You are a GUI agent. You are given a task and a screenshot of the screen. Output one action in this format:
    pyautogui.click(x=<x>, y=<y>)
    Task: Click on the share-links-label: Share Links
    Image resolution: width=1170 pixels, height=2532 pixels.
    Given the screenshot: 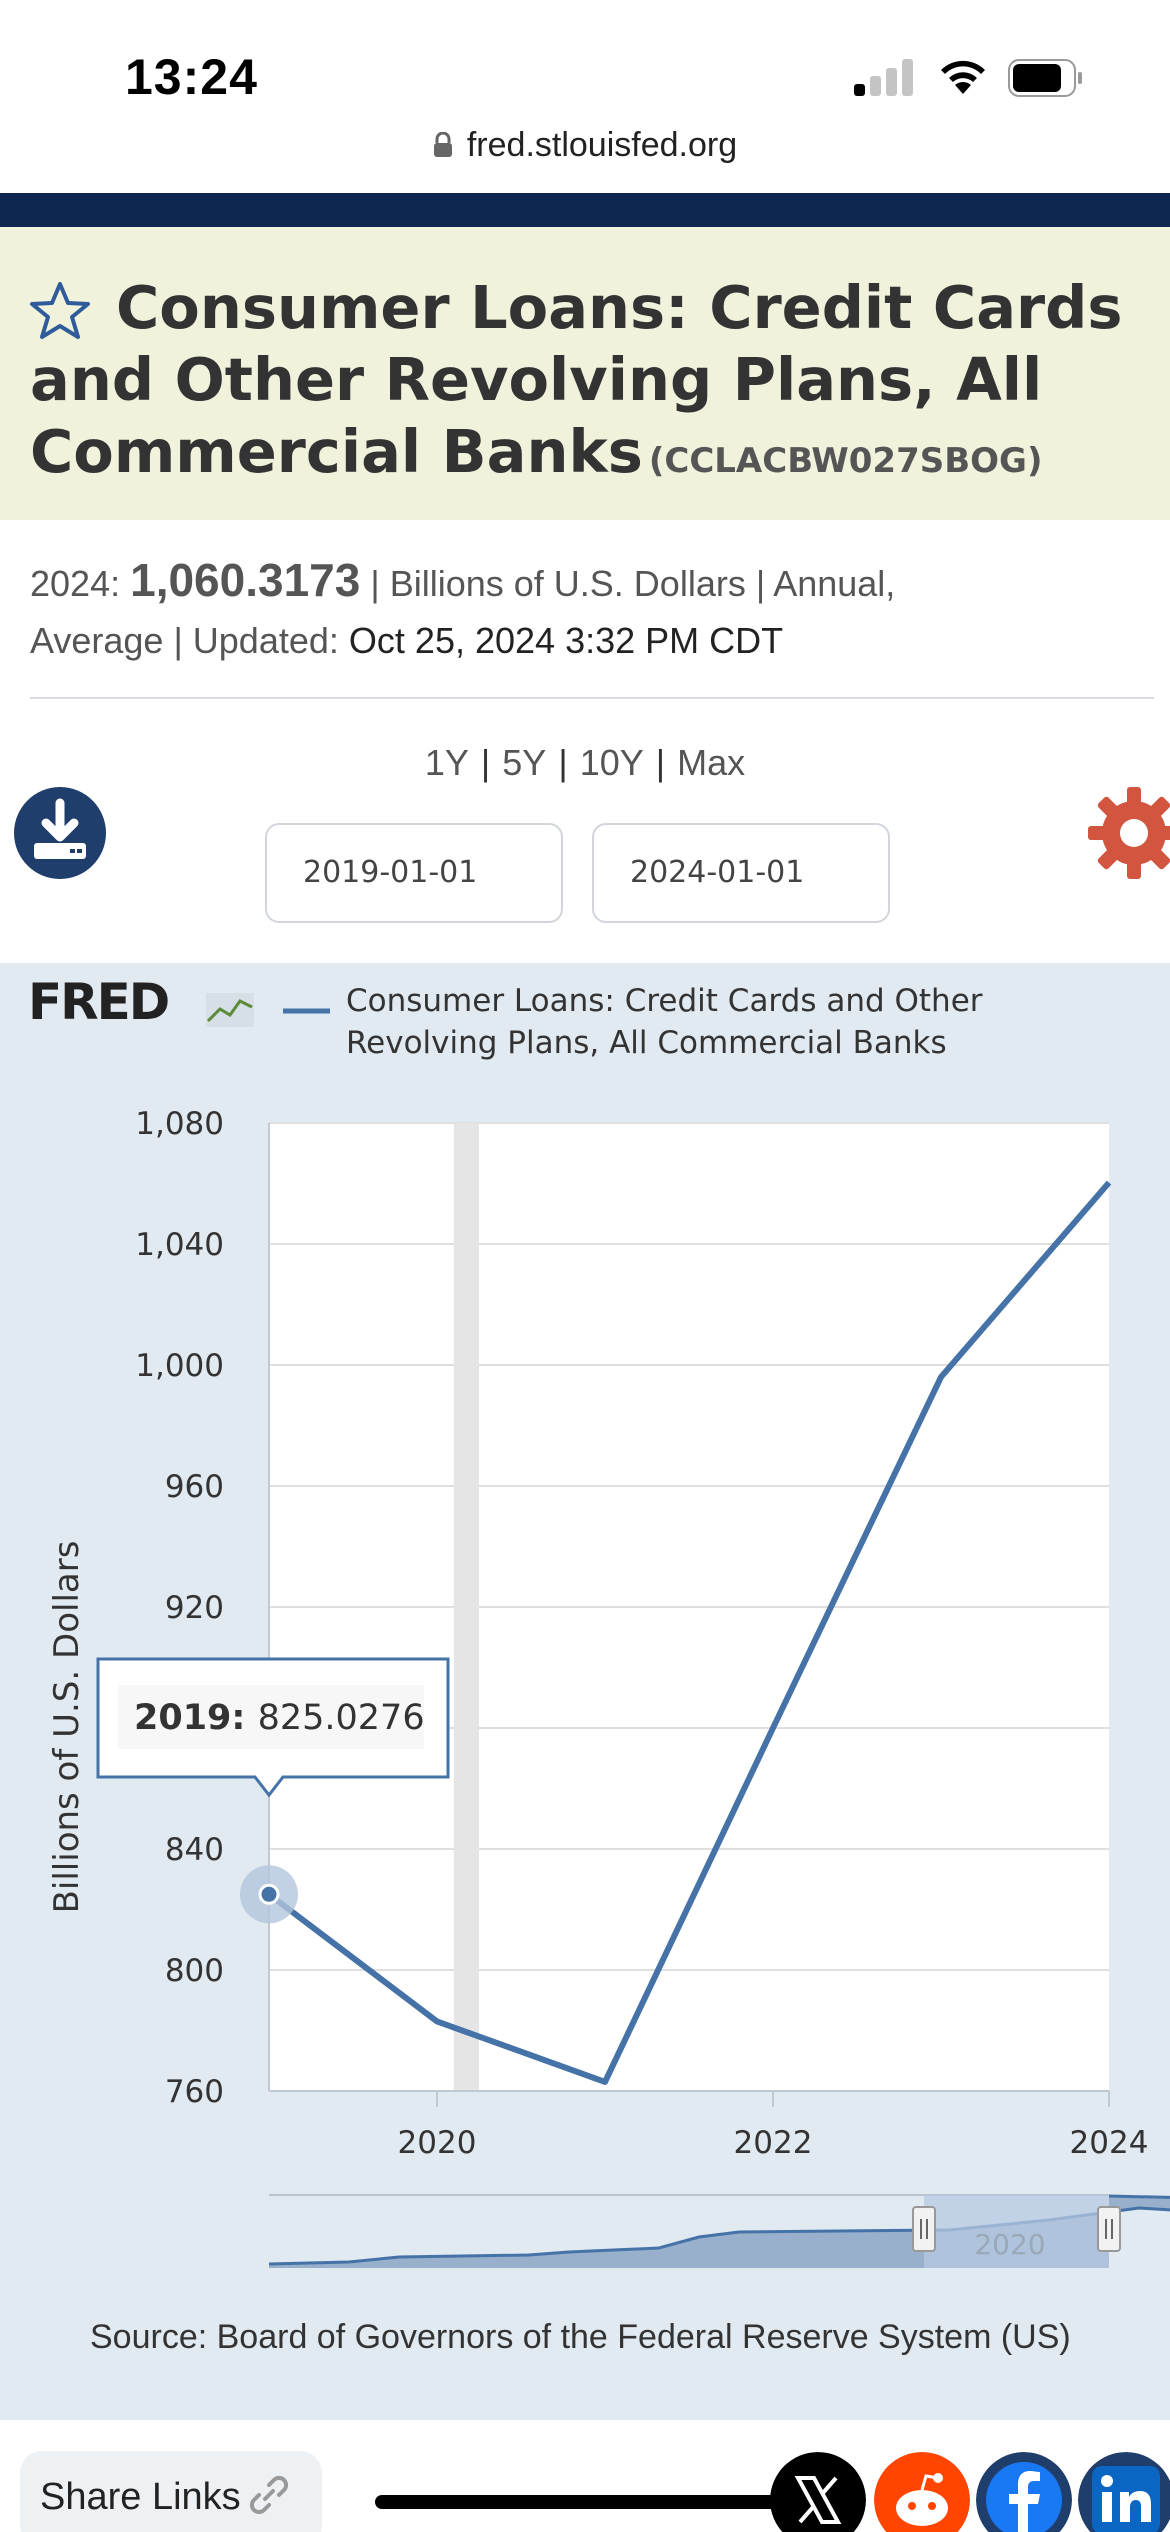 What is the action you would take?
    pyautogui.click(x=140, y=2497)
    